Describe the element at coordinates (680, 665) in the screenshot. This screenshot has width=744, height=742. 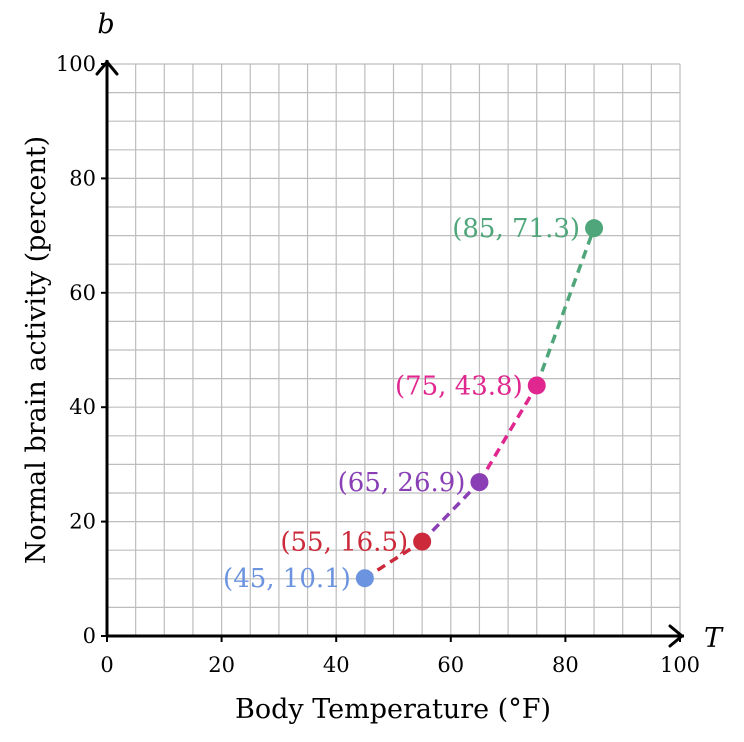
I see `x-tick-label: 100` at that location.